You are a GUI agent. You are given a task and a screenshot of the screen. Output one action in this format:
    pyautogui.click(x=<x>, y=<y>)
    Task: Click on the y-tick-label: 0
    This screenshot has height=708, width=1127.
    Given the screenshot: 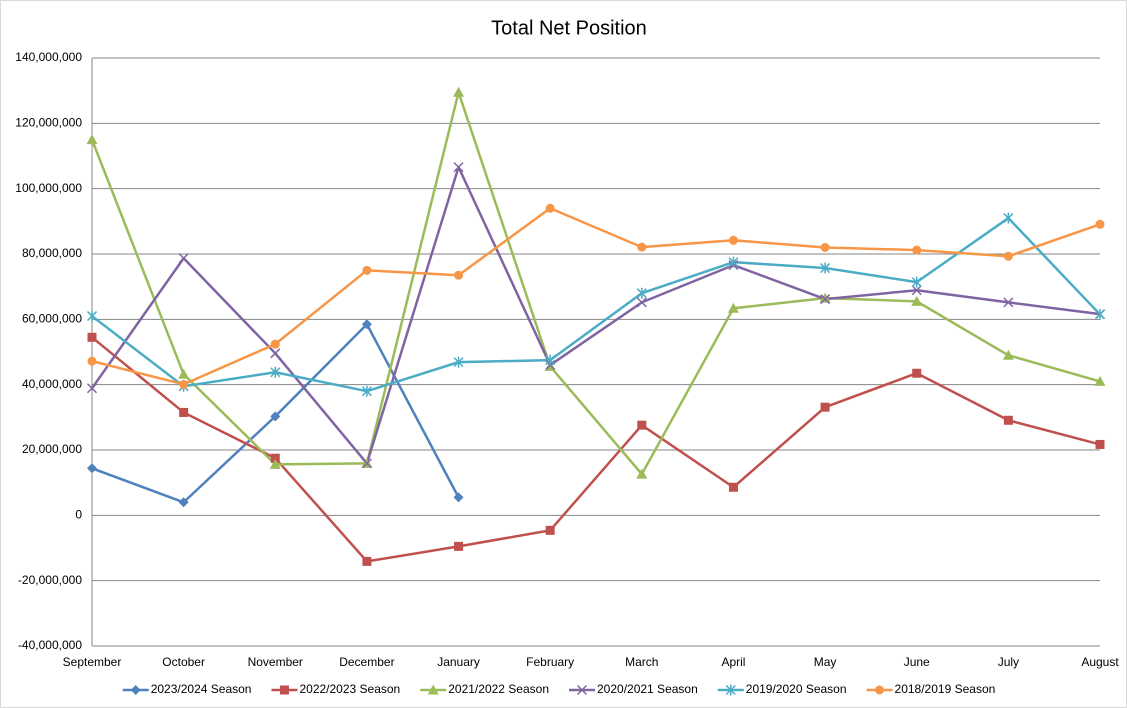 What is the action you would take?
    pyautogui.click(x=78, y=515)
    